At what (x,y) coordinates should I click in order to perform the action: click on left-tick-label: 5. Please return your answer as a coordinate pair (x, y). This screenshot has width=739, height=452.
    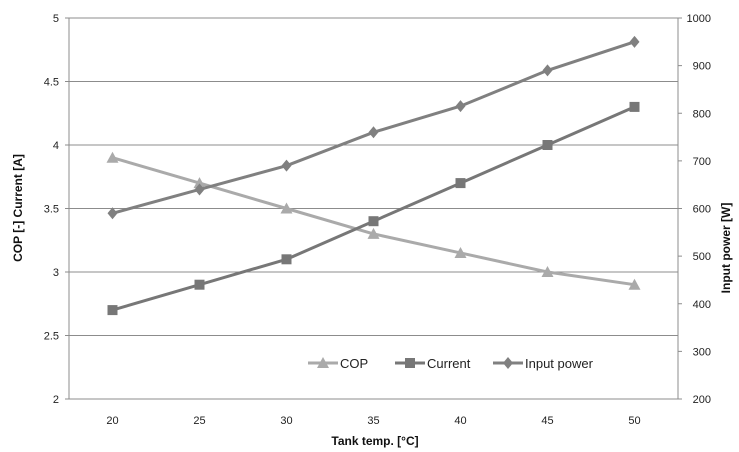
    Looking at the image, I should click on (56, 19).